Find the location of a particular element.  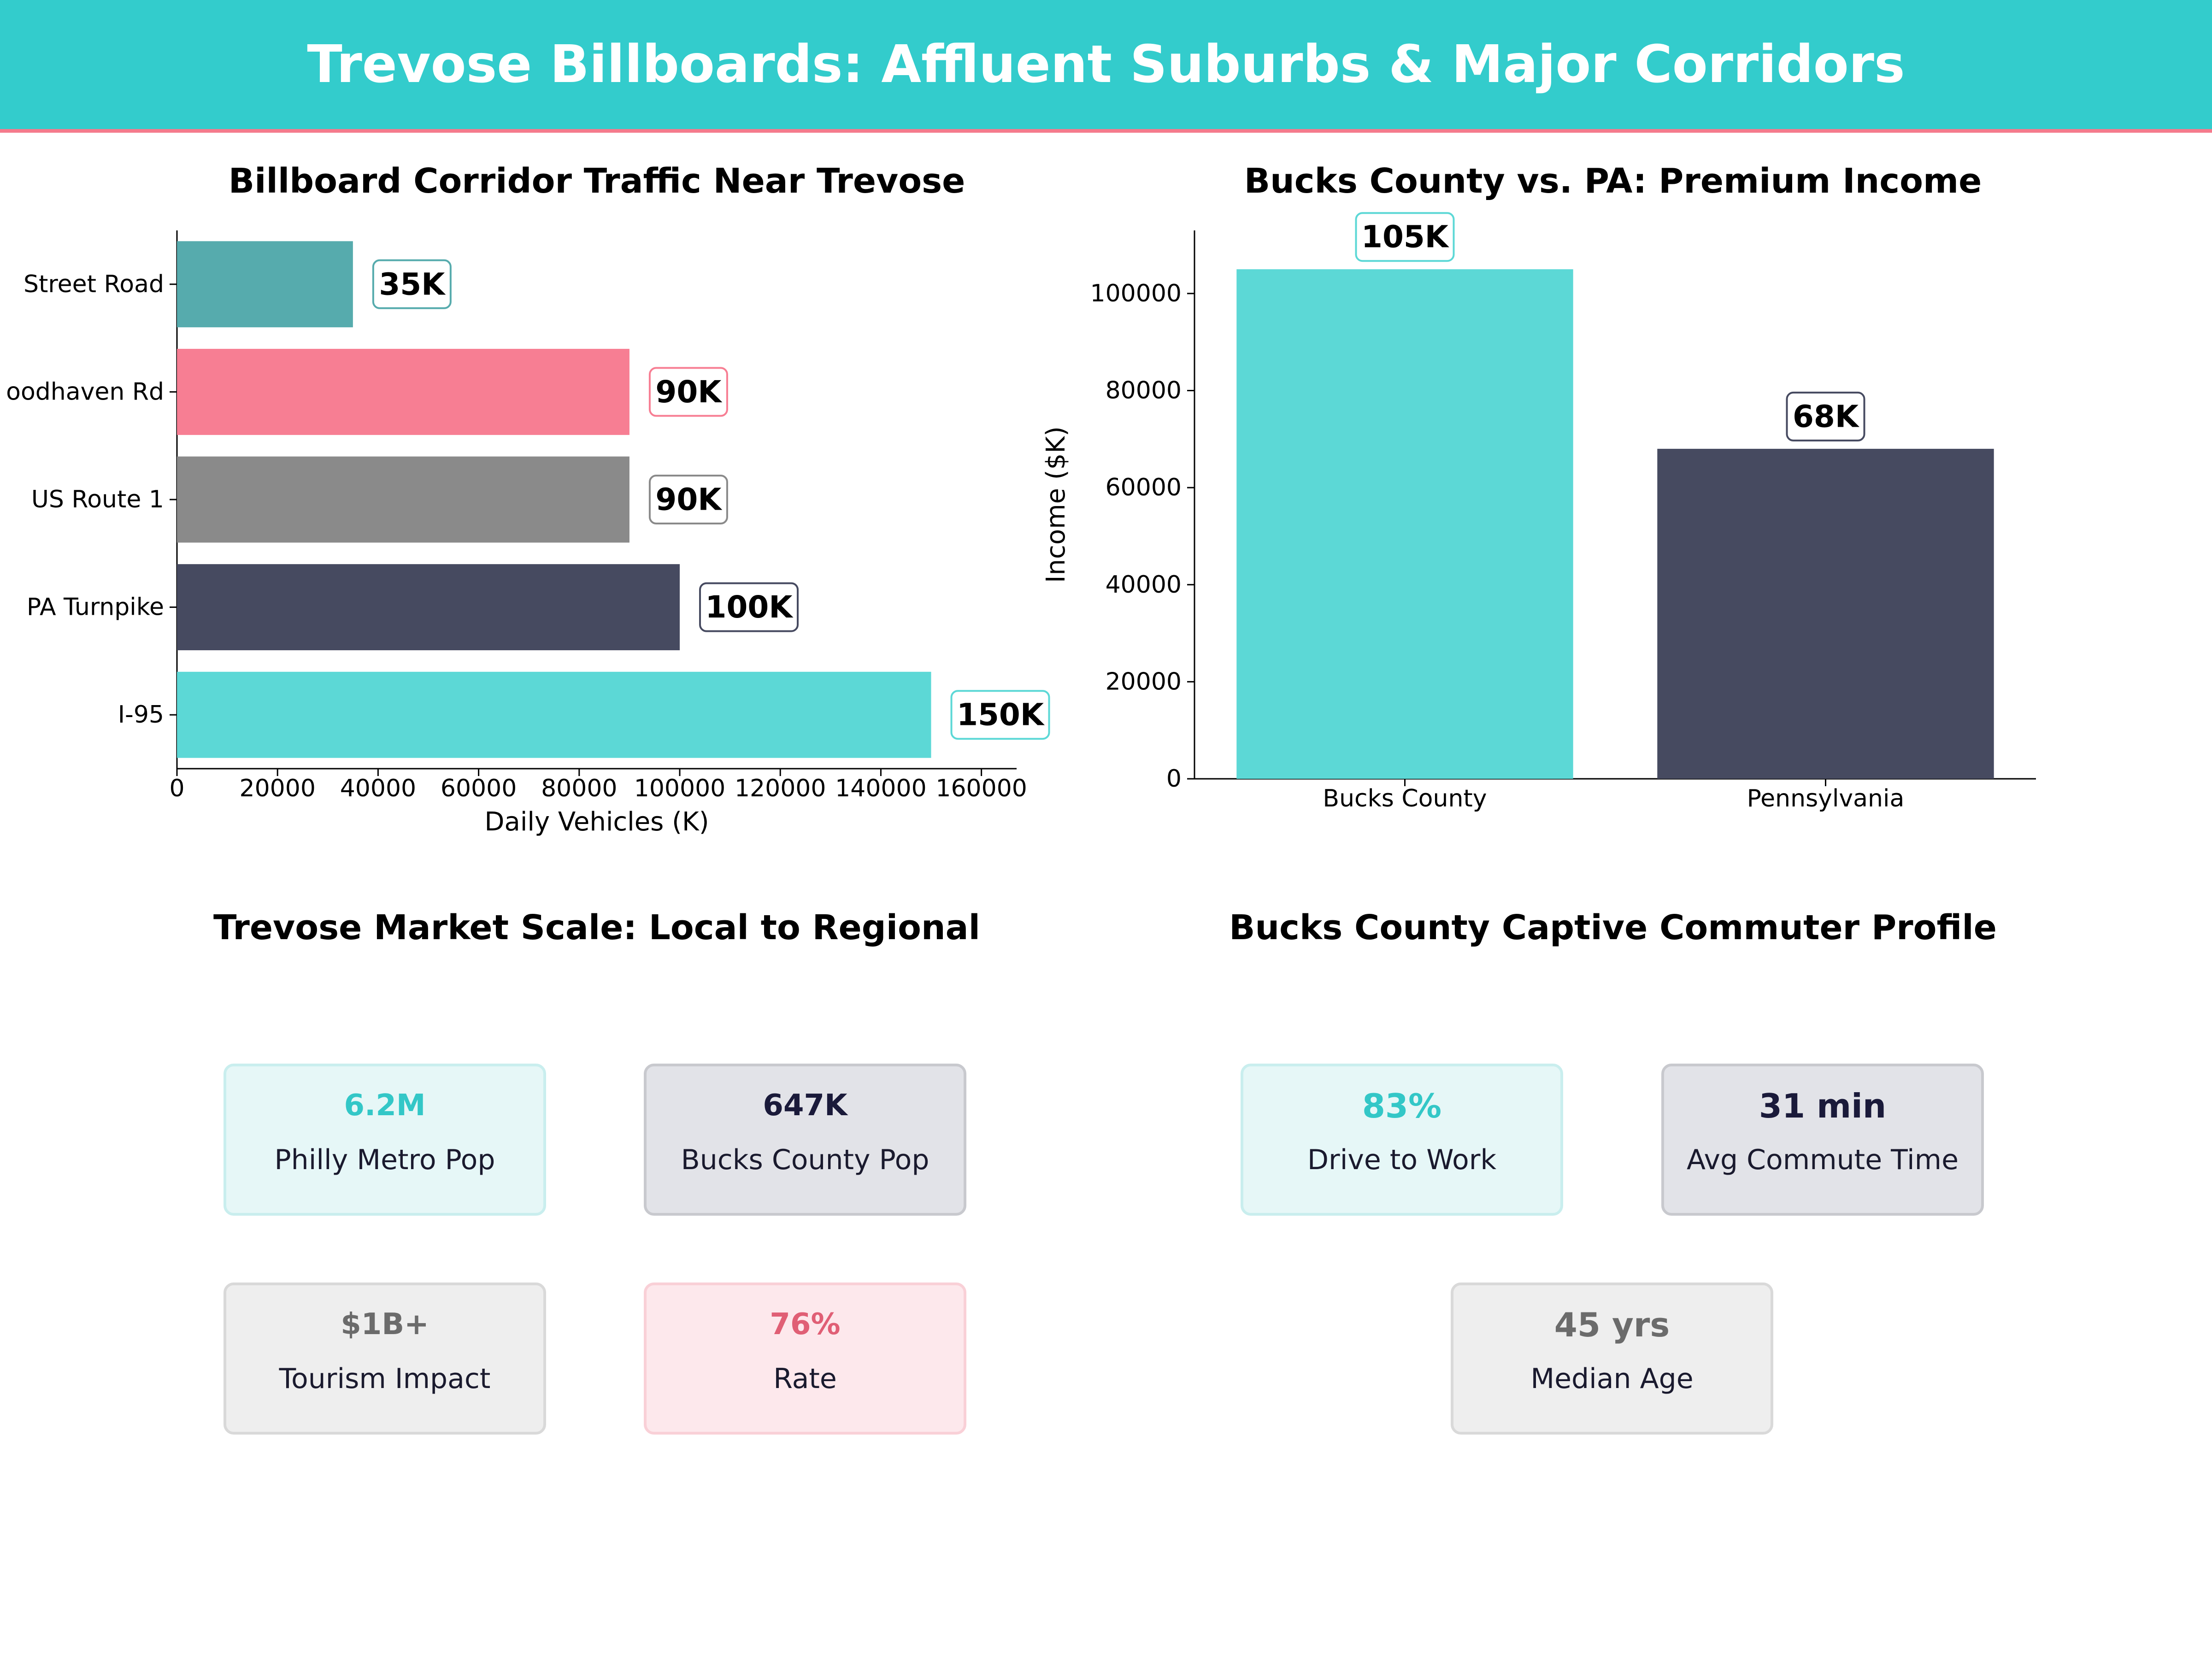

stat-value: 6.2M is located at coordinates (385, 1105).